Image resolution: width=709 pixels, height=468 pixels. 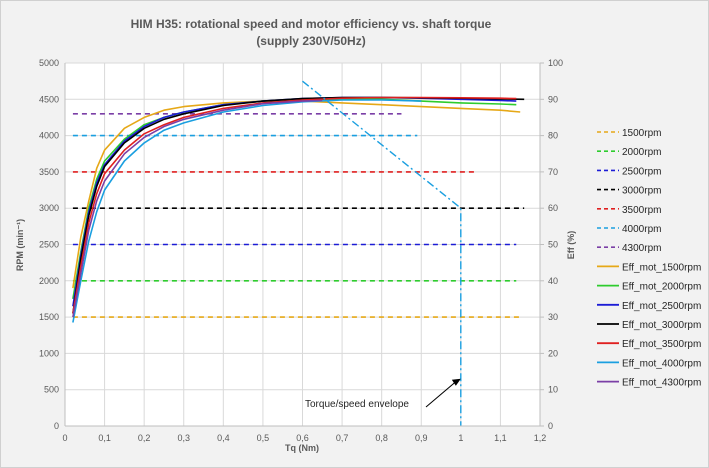 What do you see at coordinates (49, 136) in the screenshot?
I see `y-left-tick-label: 4000` at bounding box center [49, 136].